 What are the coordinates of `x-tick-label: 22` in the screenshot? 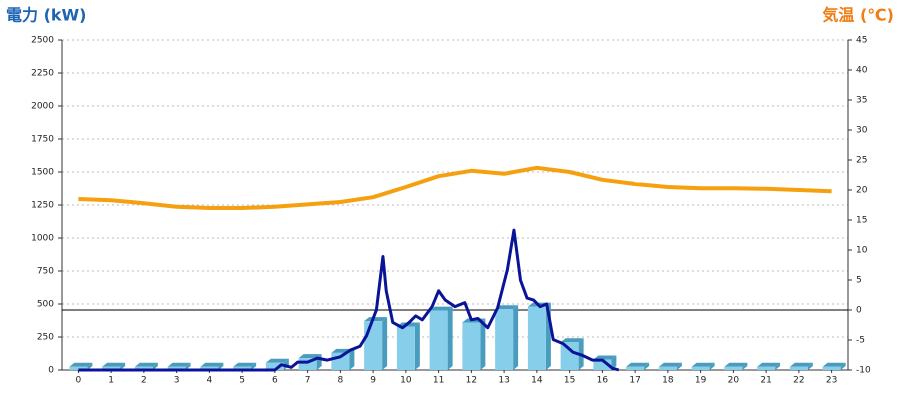 It's located at (798, 381).